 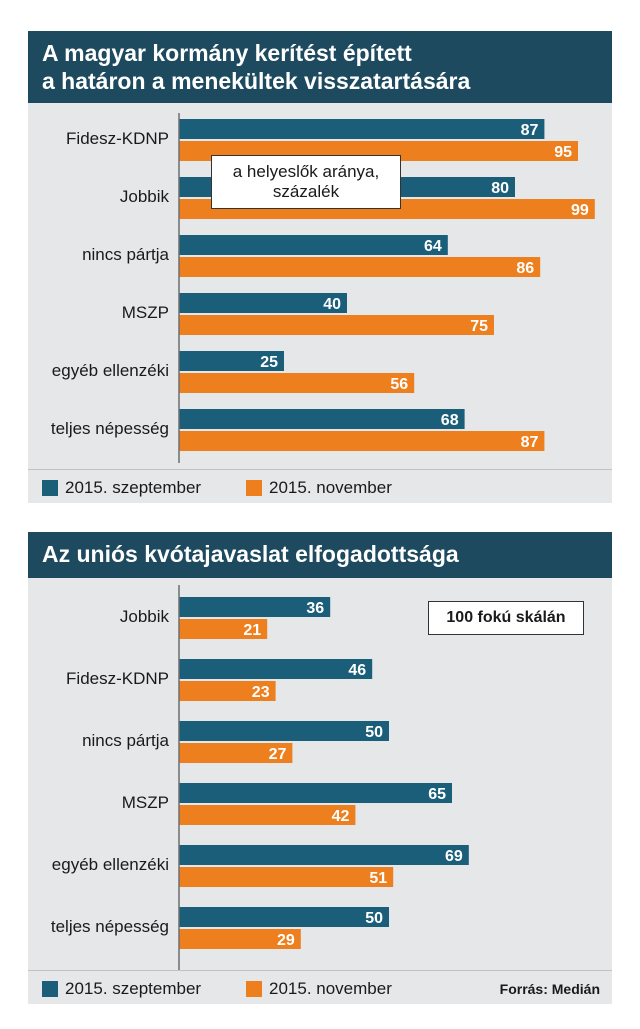 What do you see at coordinates (549, 989) in the screenshot?
I see `source-label: Forrás: Medián` at bounding box center [549, 989].